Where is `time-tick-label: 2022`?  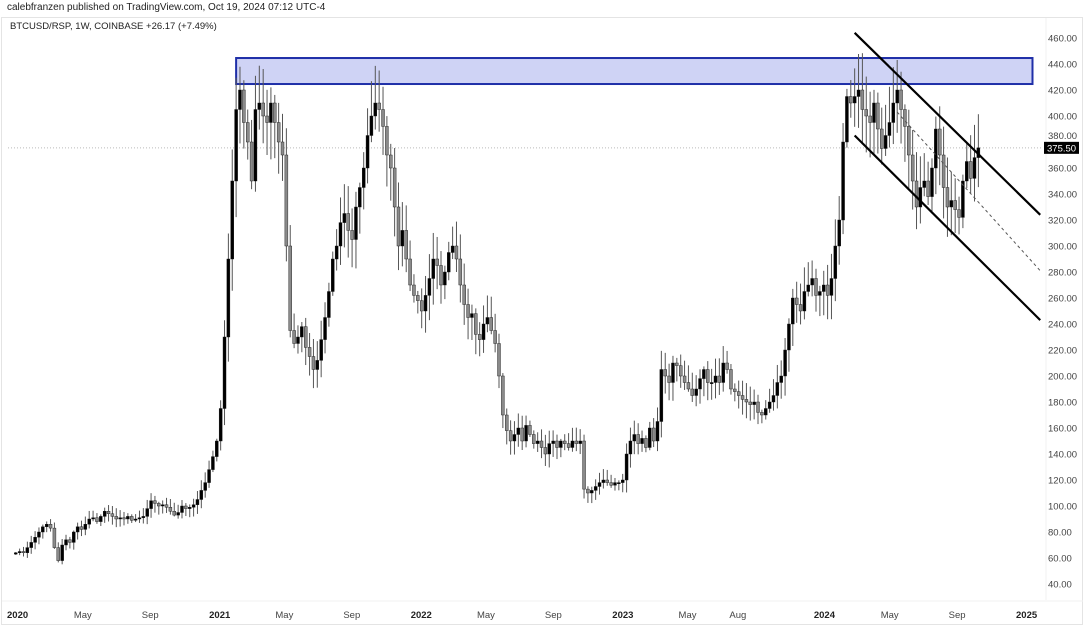
time-tick-label: 2022 is located at coordinates (421, 615).